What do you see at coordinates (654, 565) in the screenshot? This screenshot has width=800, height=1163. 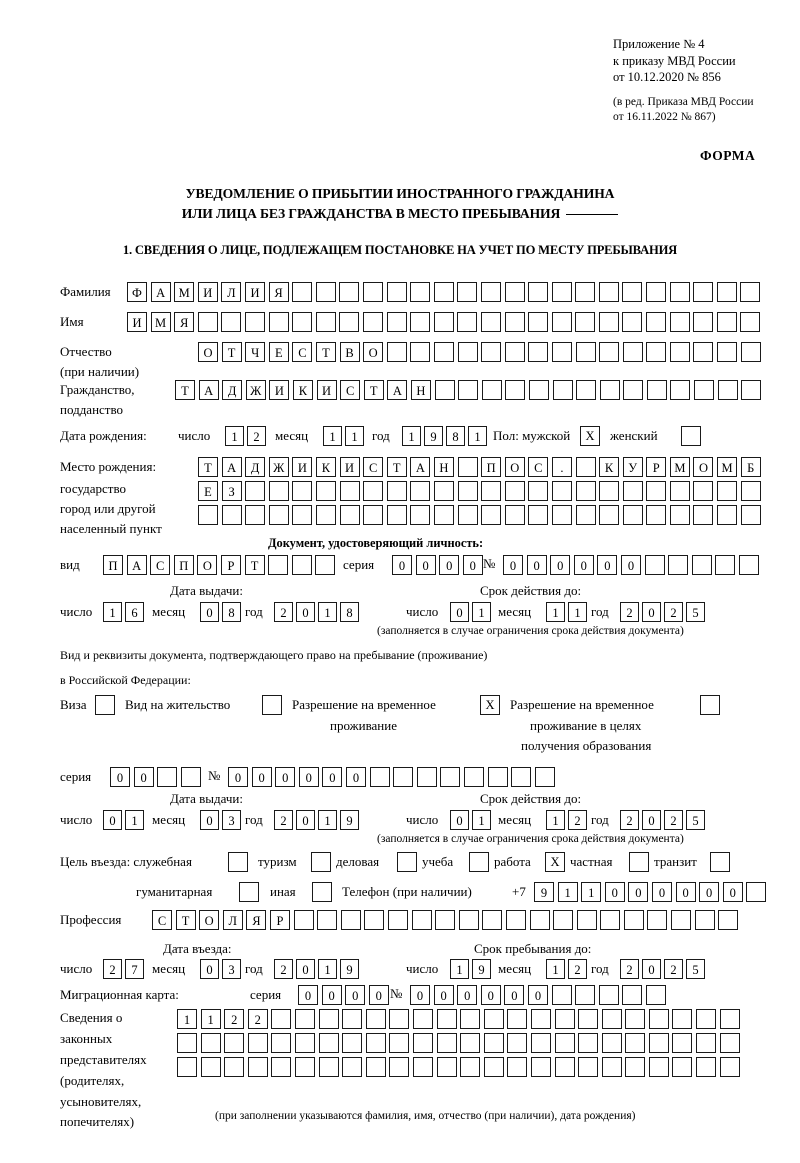 I see `doc-number-cell` at bounding box center [654, 565].